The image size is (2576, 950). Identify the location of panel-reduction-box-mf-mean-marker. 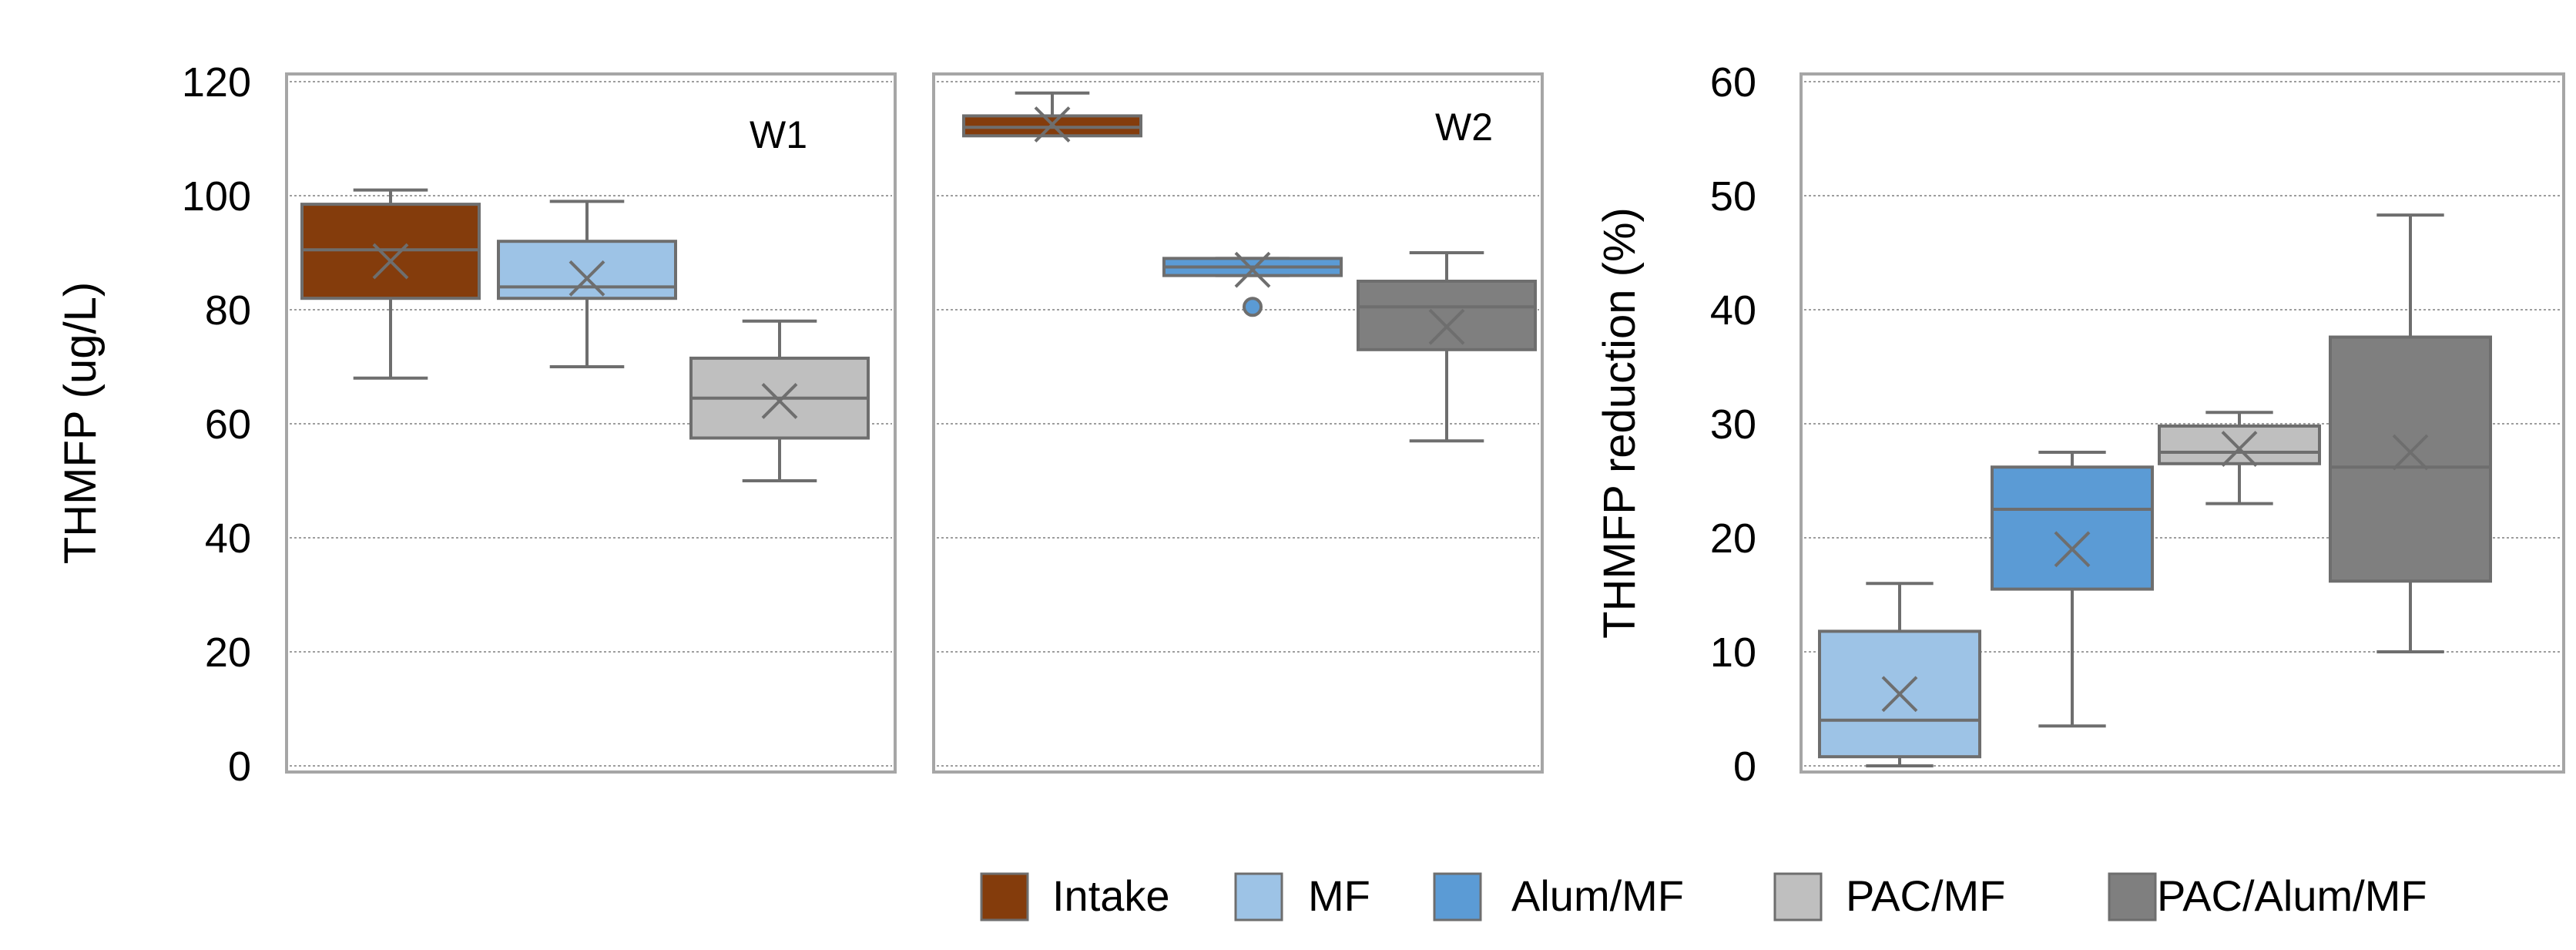
(1899, 694).